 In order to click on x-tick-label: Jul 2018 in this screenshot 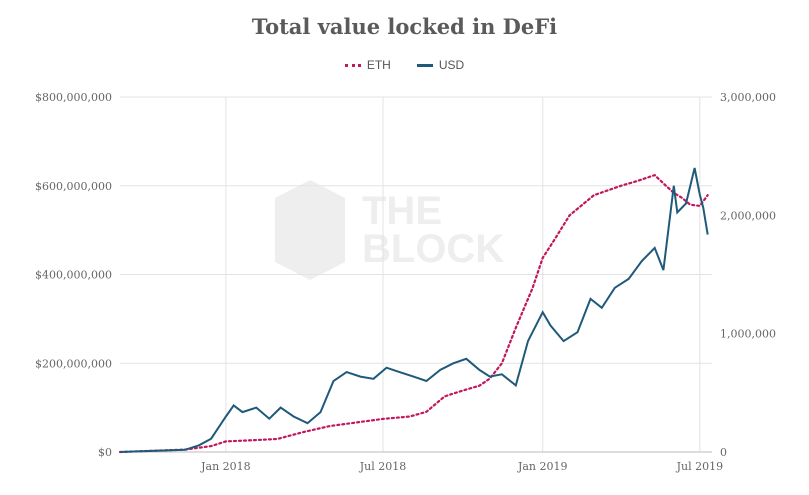, I will do `click(383, 466)`.